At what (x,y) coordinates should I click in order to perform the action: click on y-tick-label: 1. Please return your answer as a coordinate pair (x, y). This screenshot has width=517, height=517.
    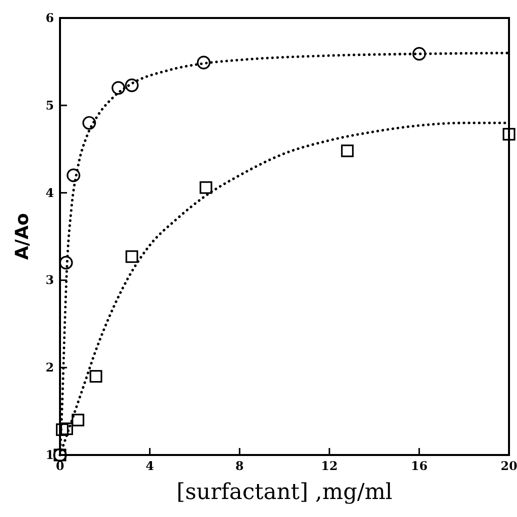
    Looking at the image, I should click on (50, 455).